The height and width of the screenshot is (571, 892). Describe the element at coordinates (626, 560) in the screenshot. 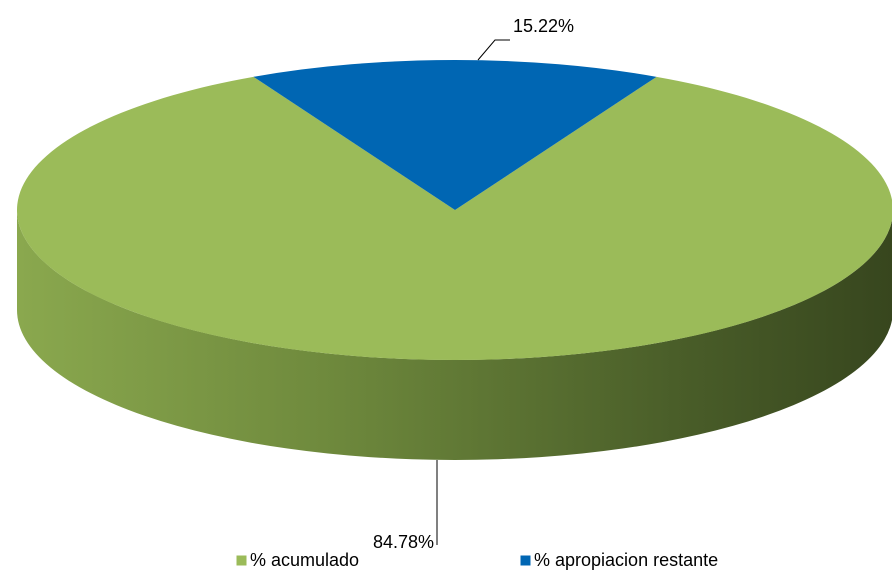

I see `legend-label: % apropiacion restante` at that location.